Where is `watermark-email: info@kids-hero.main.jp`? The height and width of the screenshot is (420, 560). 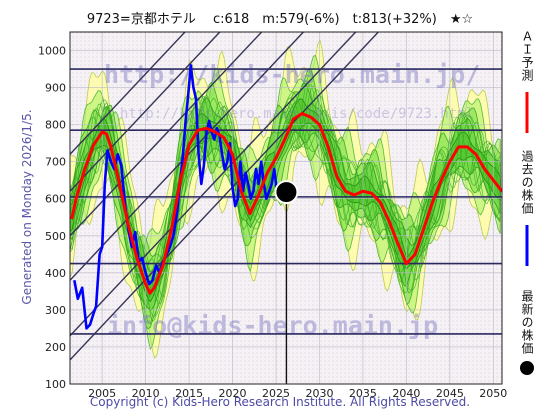 watermark-email: info@kids-hero.main.jp is located at coordinates (272, 325).